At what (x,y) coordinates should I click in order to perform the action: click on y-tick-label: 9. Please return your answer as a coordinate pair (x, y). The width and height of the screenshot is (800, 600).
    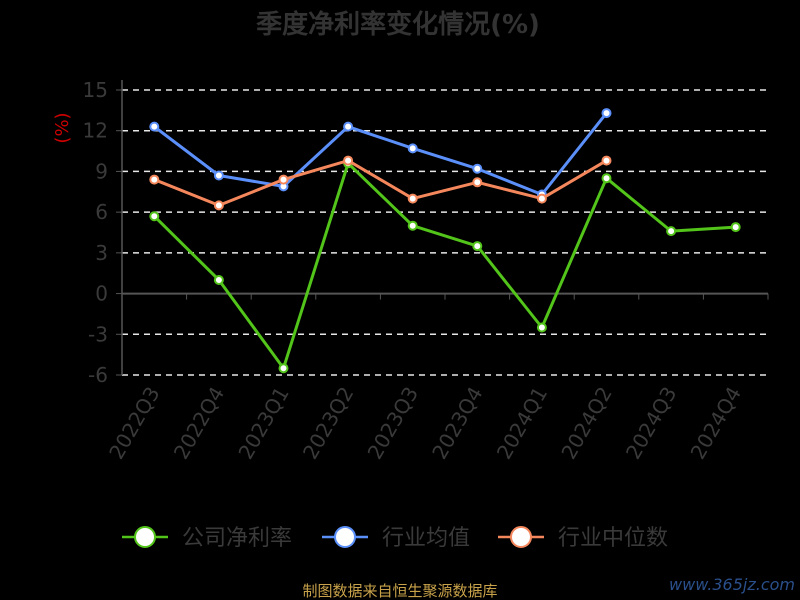
    Looking at the image, I should click on (101, 171).